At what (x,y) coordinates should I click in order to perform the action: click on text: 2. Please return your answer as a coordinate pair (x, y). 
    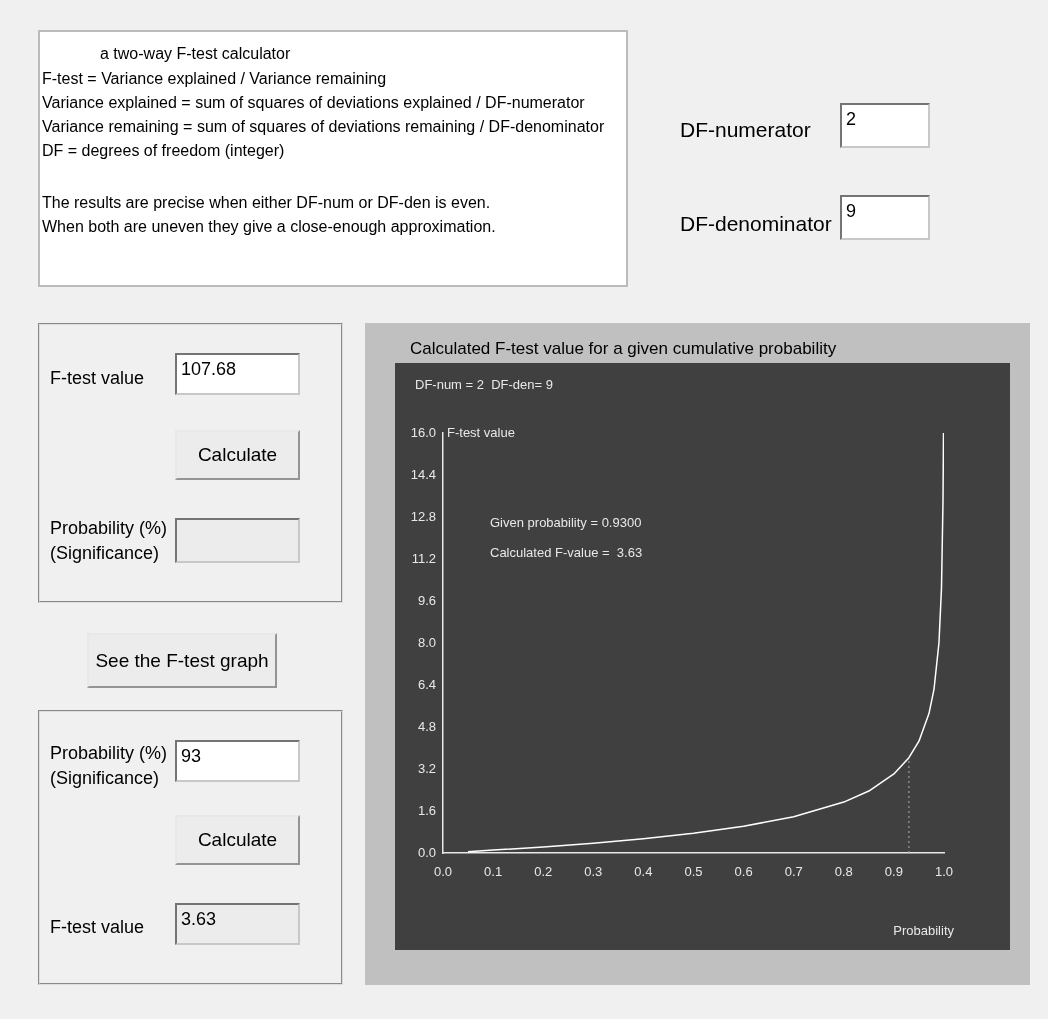
    Looking at the image, I should click on (885, 125).